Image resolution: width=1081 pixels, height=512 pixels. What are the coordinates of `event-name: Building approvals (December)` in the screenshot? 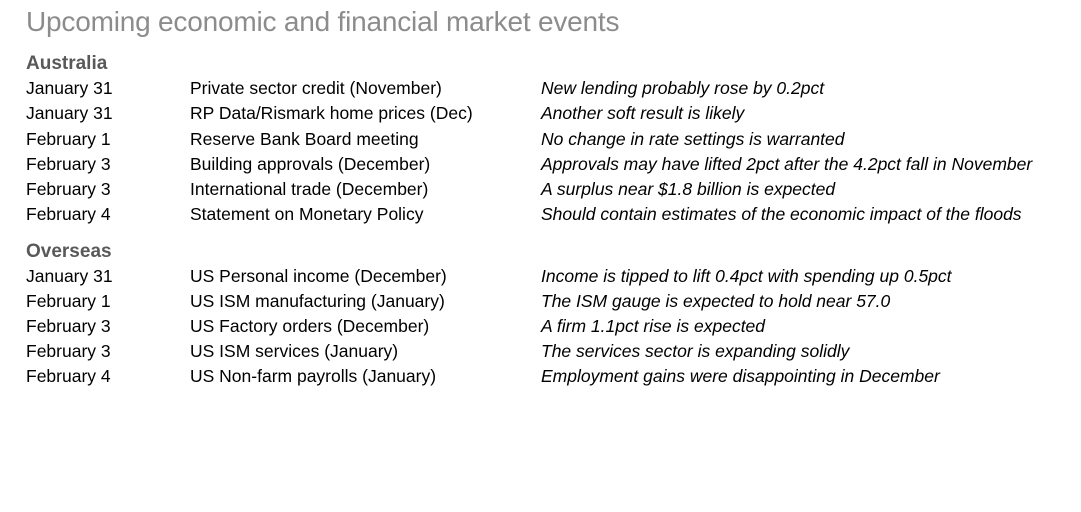 It's located at (310, 164).